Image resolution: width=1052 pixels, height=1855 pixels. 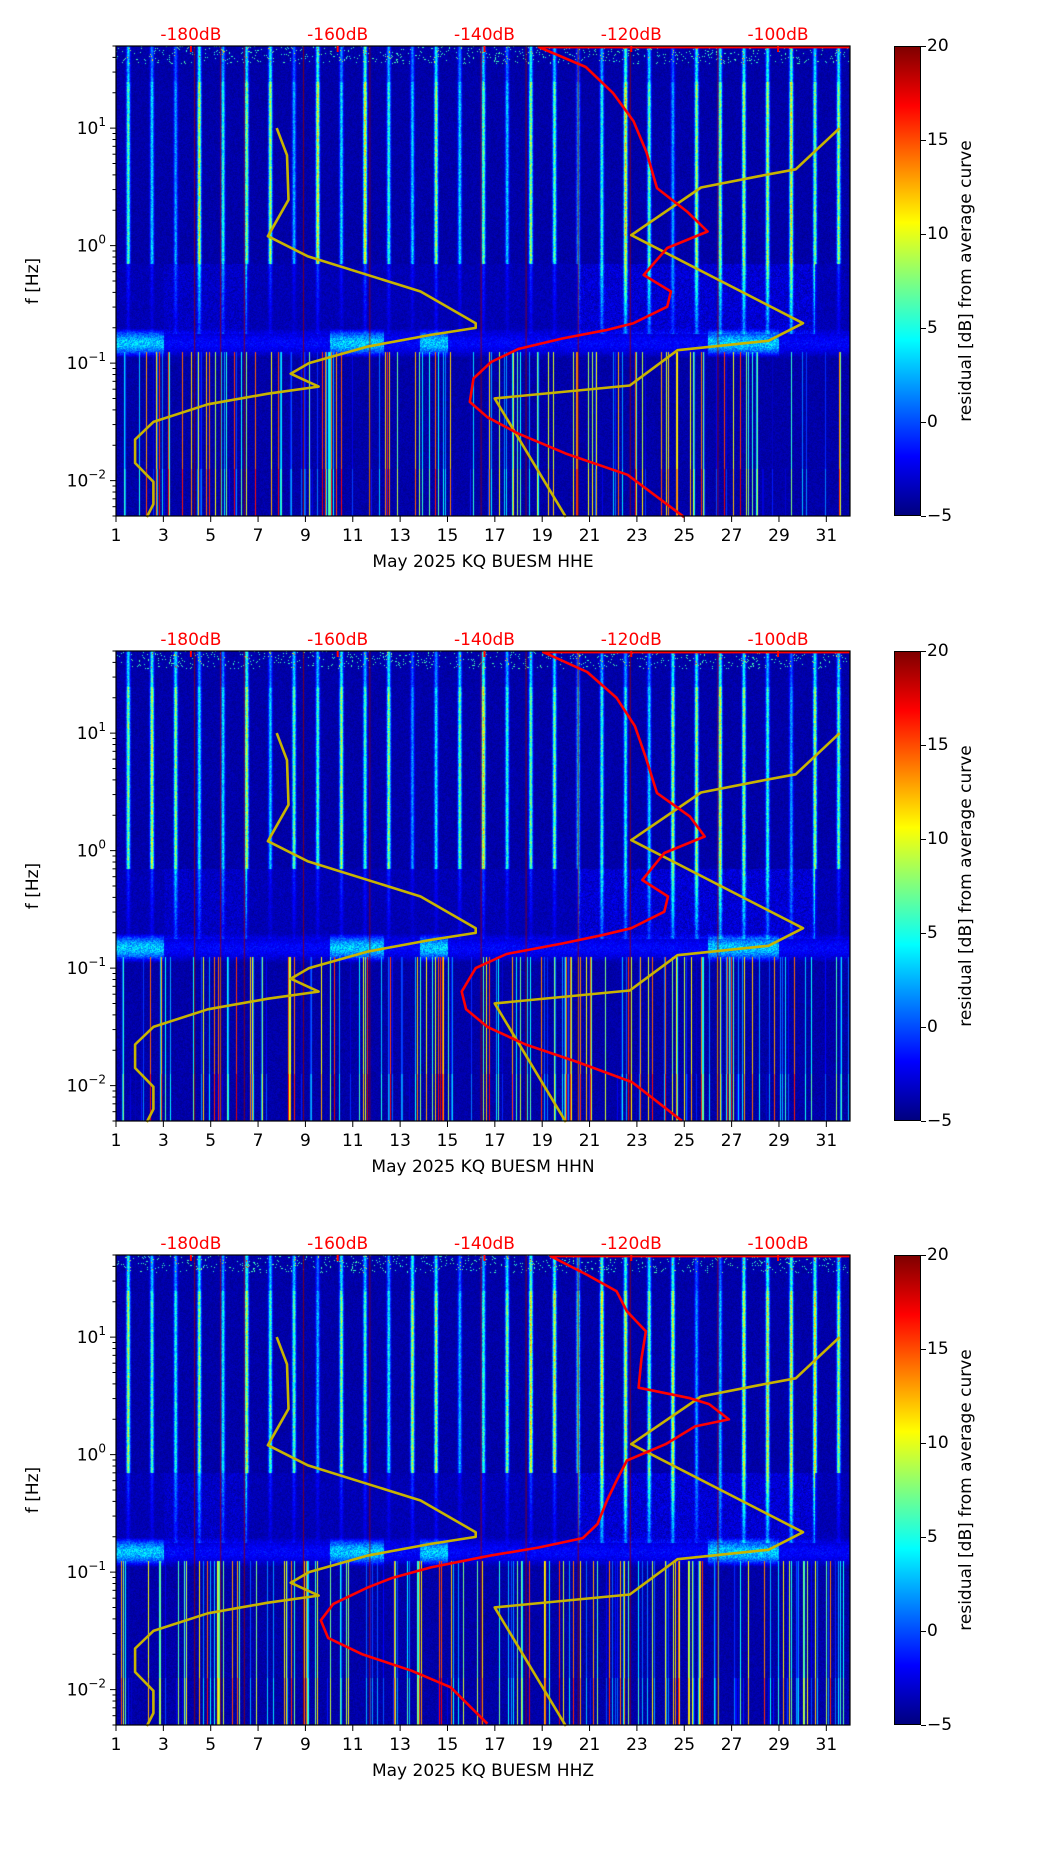 I want to click on x-axis-label: May 2025 KQ BUESM HHE, so click(x=482, y=562).